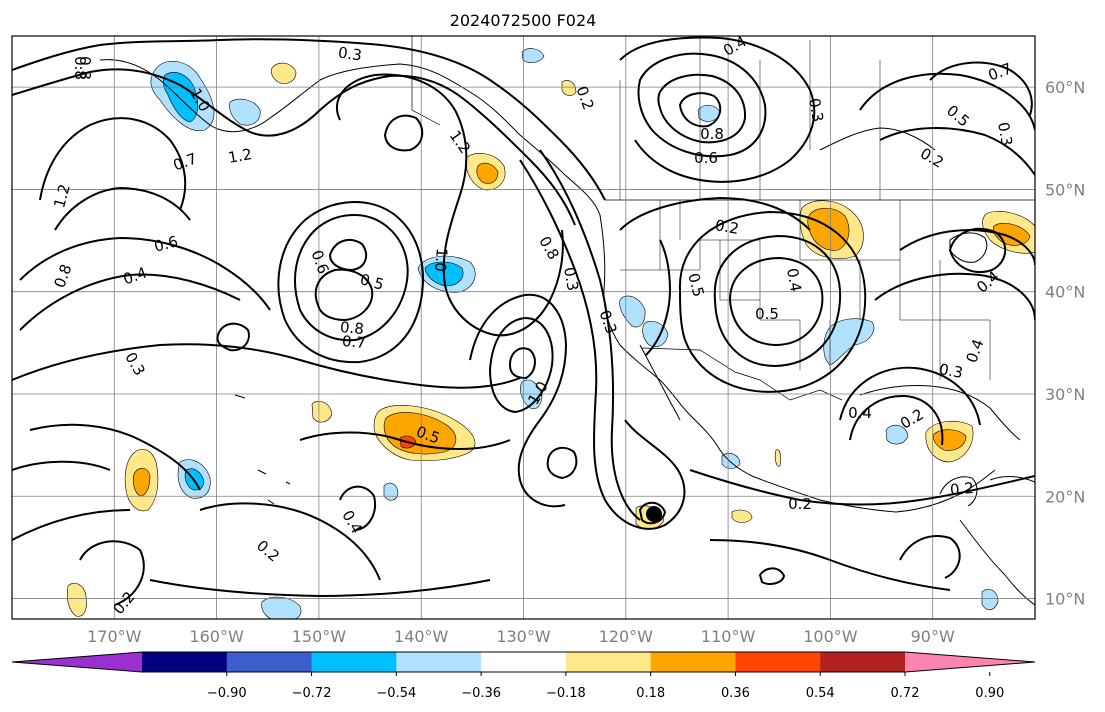  I want to click on lon-label: 90°W, so click(933, 636).